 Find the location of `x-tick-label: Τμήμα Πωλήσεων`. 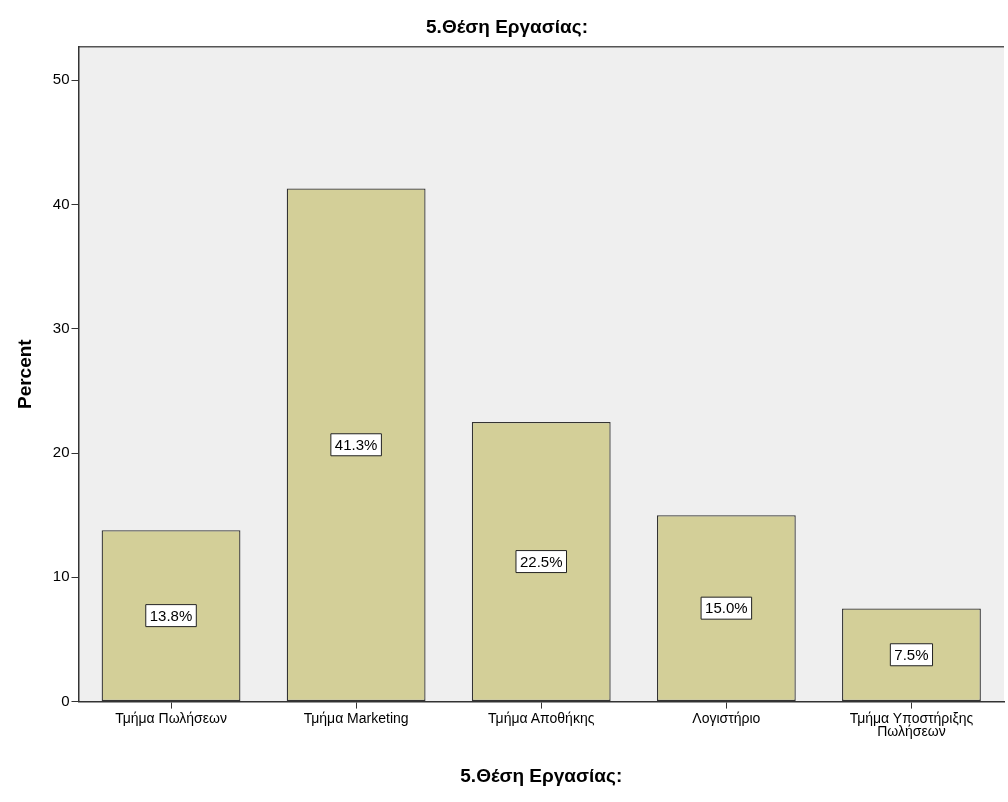

x-tick-label: Τμήμα Πωλήσεων is located at coordinates (171, 718).